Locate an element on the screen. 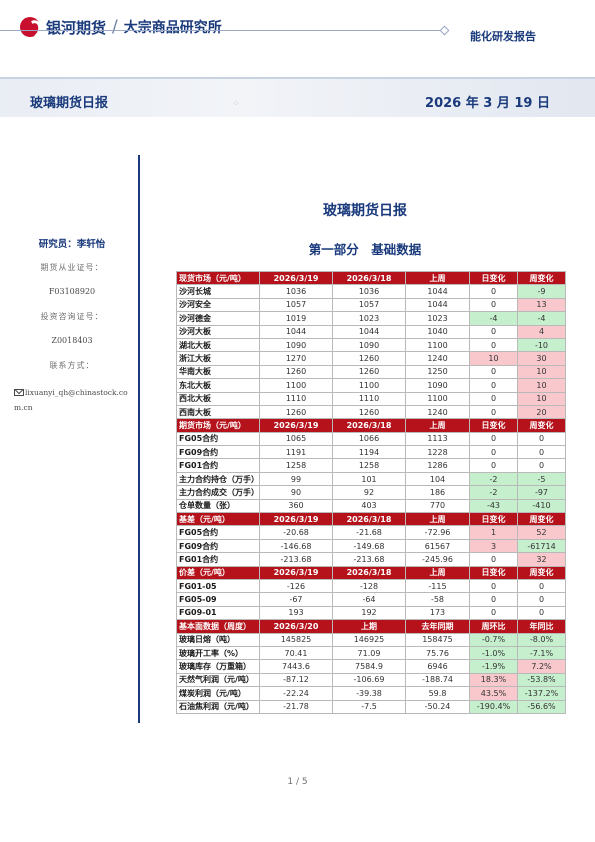  row-label-cell: FG05合约 is located at coordinates (218, 532).